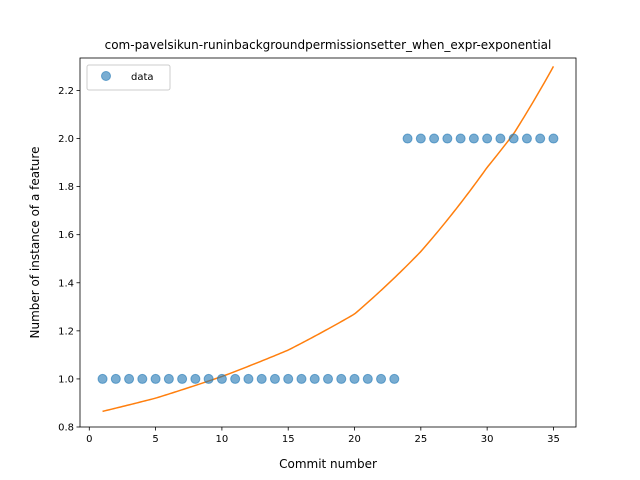  Describe the element at coordinates (155, 439) in the screenshot. I see `x-tick-label: 5` at that location.